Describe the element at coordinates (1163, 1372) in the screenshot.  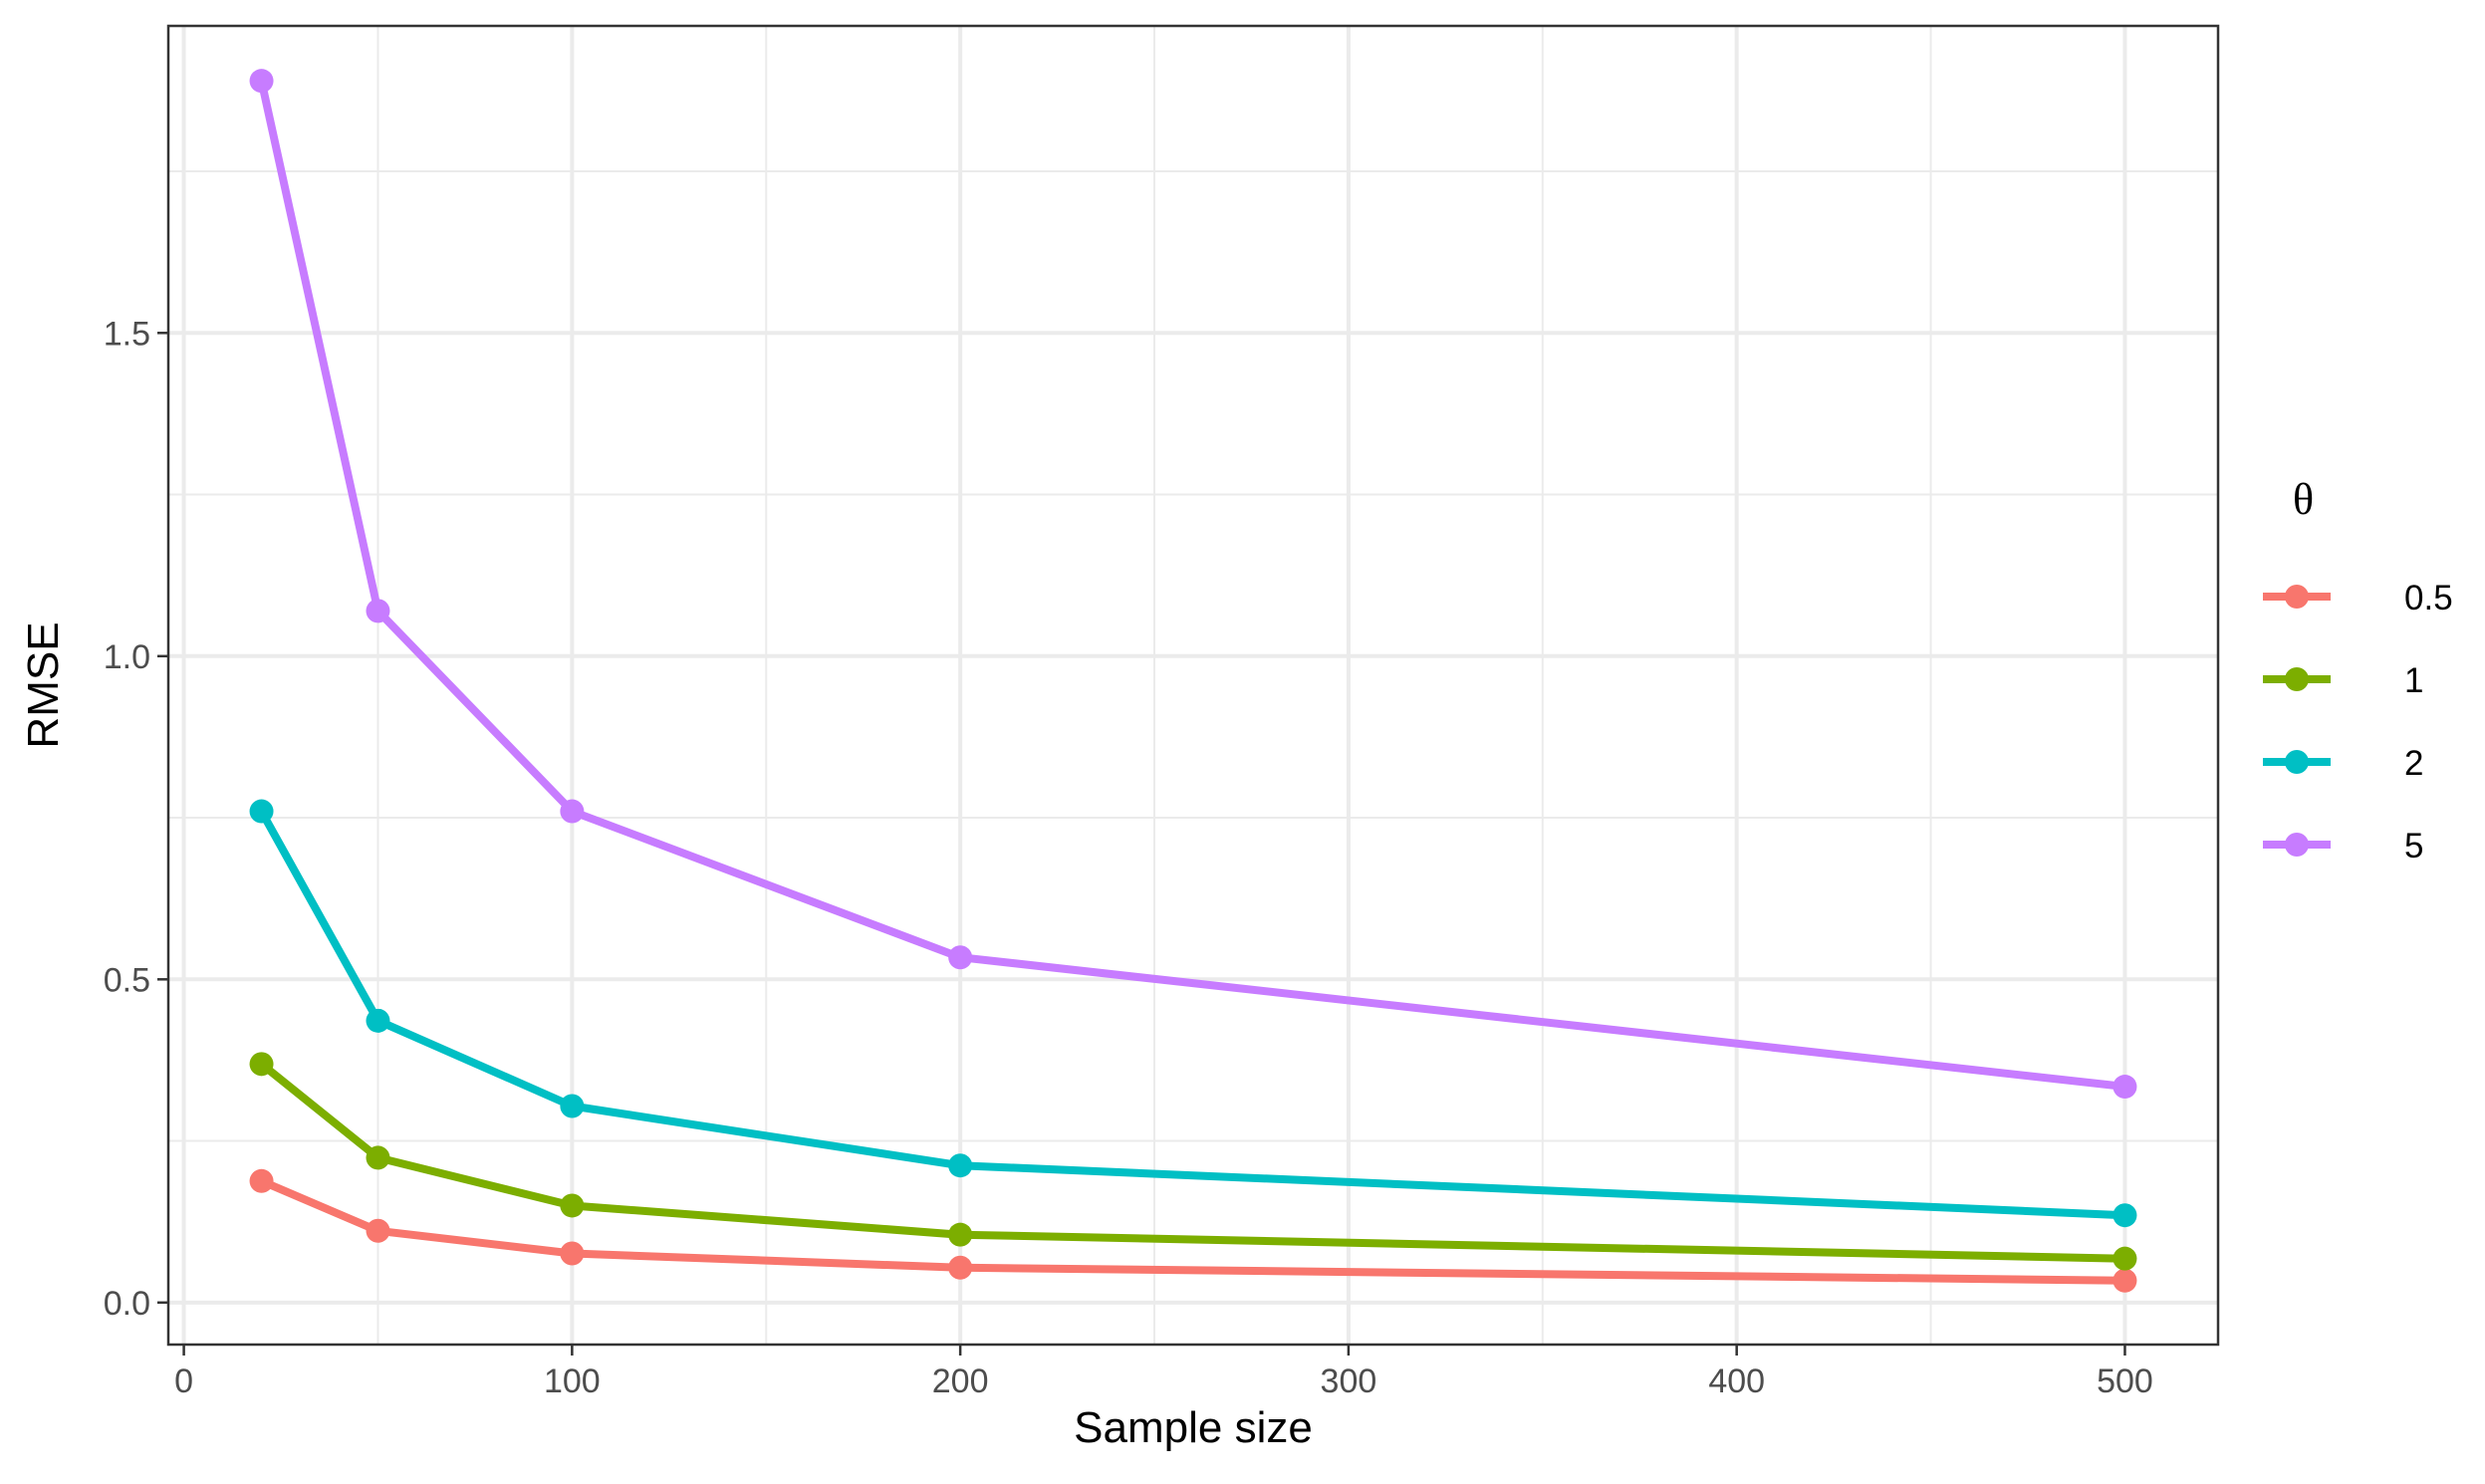
I see `x-axis: 0 100 200 300 400 500` at that location.